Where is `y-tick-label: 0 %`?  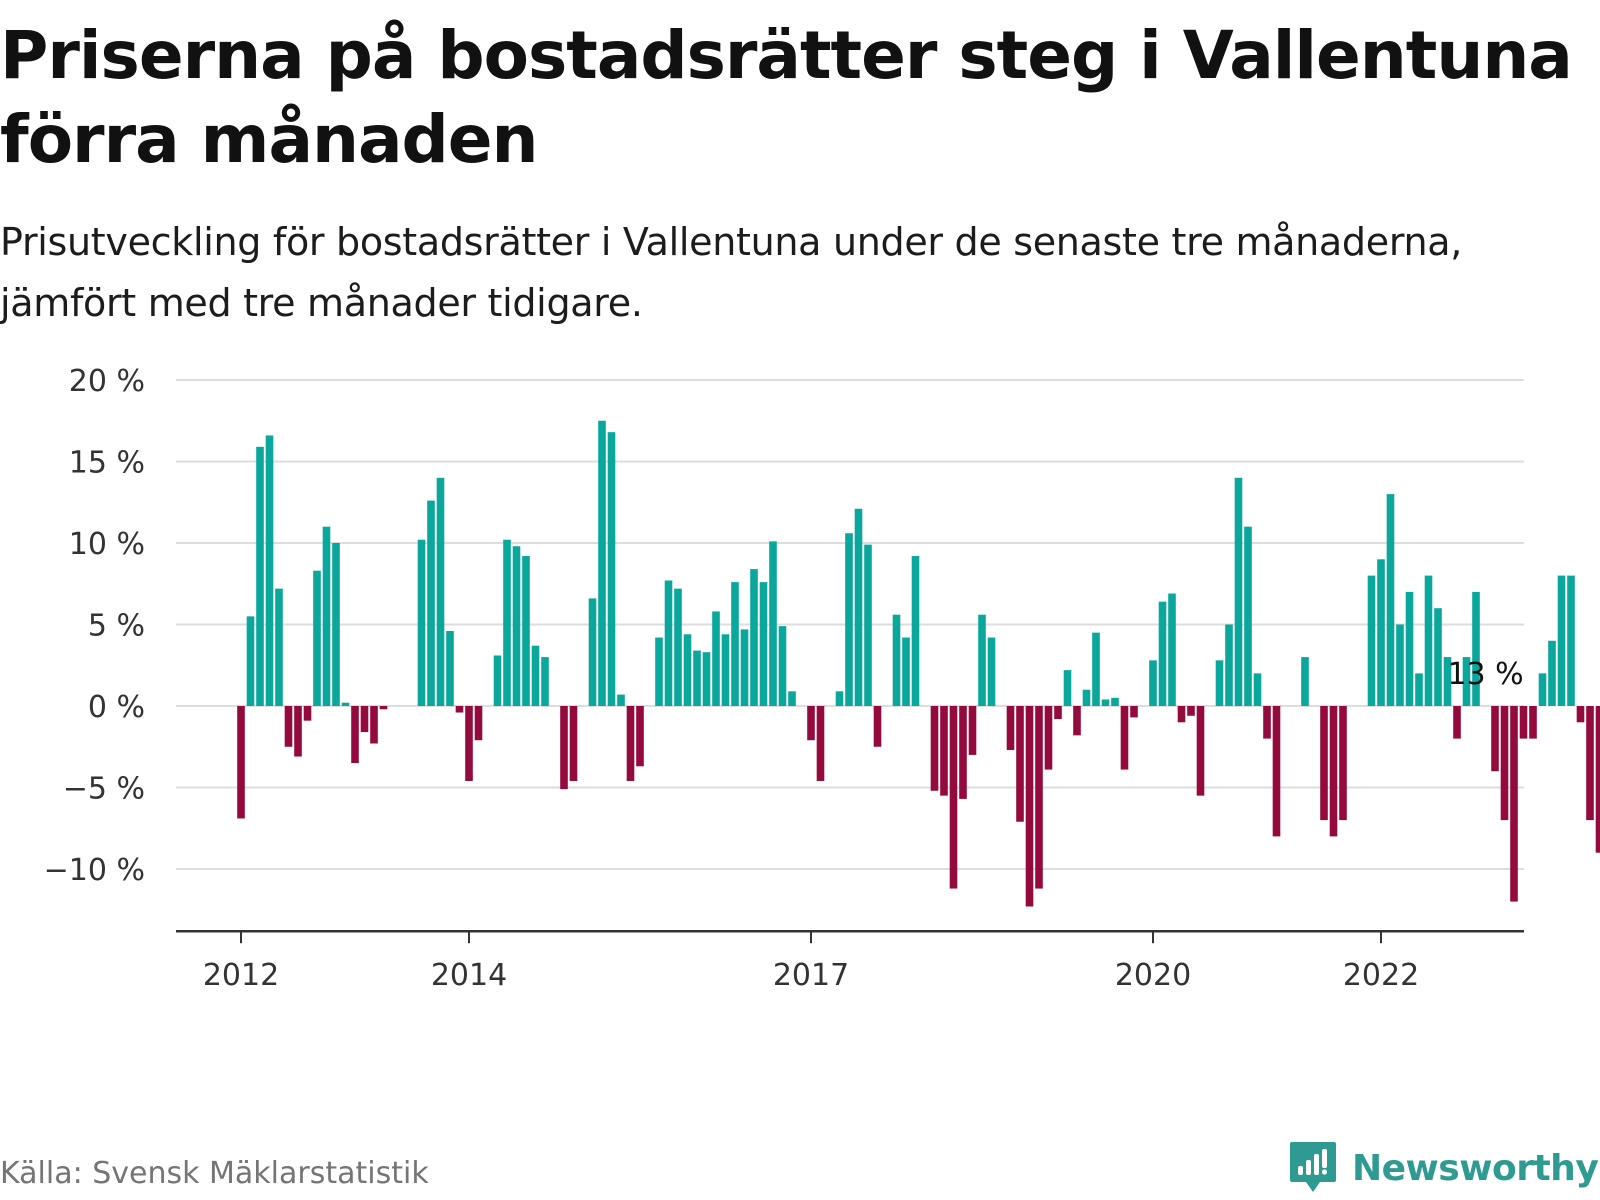 y-tick-label: 0 % is located at coordinates (116, 707).